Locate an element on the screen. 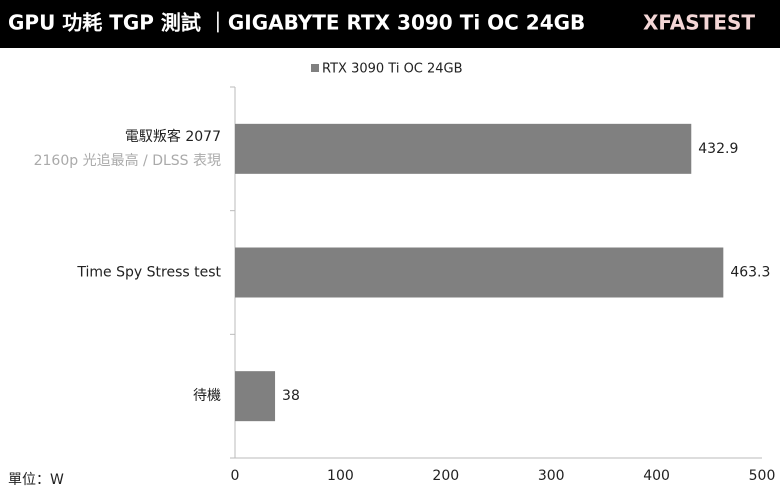 This screenshot has width=780, height=487. x-tick-label: 300 is located at coordinates (551, 476).